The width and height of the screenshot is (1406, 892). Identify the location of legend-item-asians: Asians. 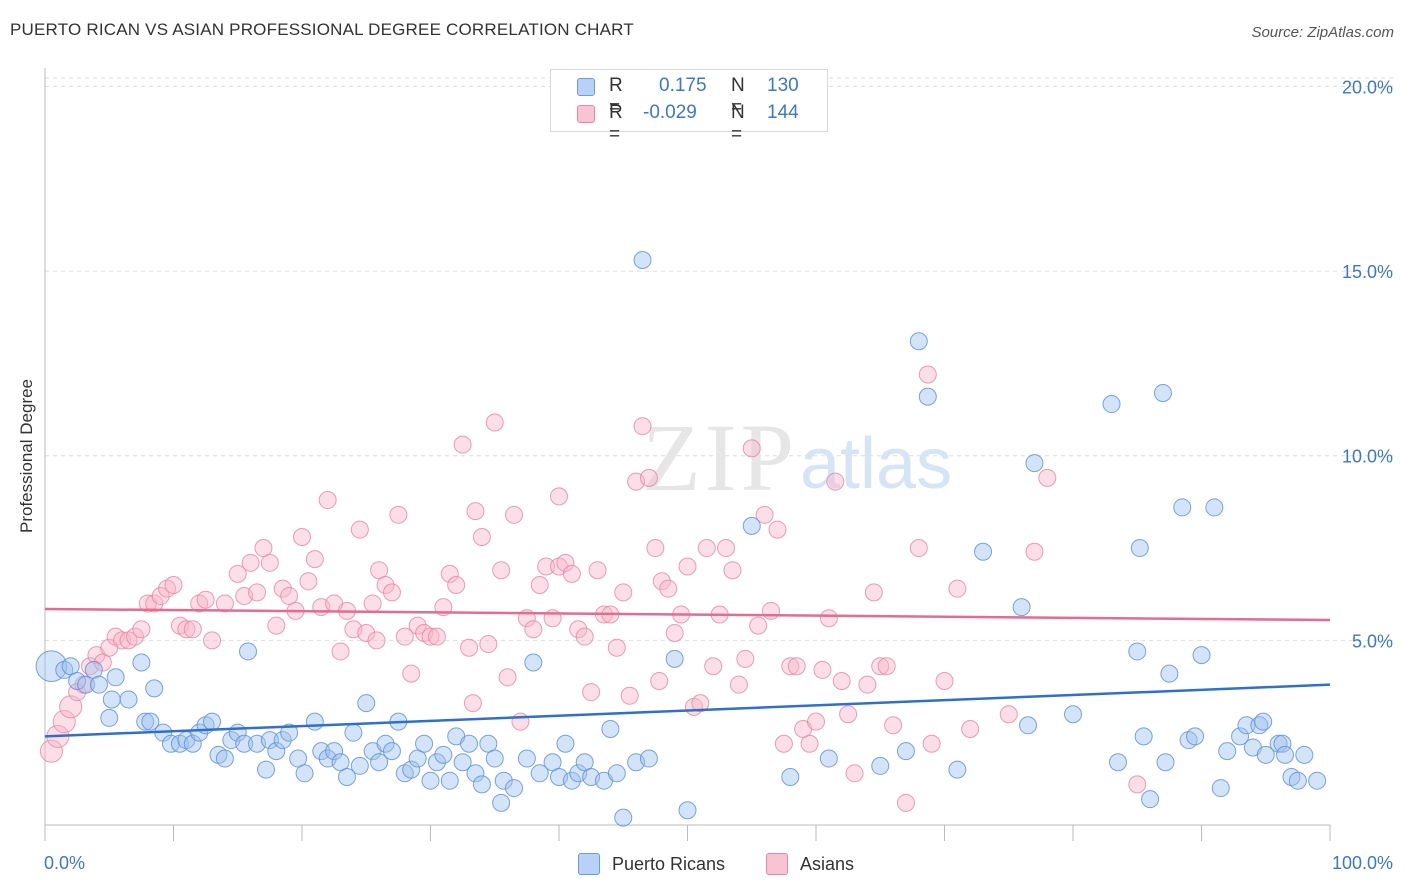
(810, 864).